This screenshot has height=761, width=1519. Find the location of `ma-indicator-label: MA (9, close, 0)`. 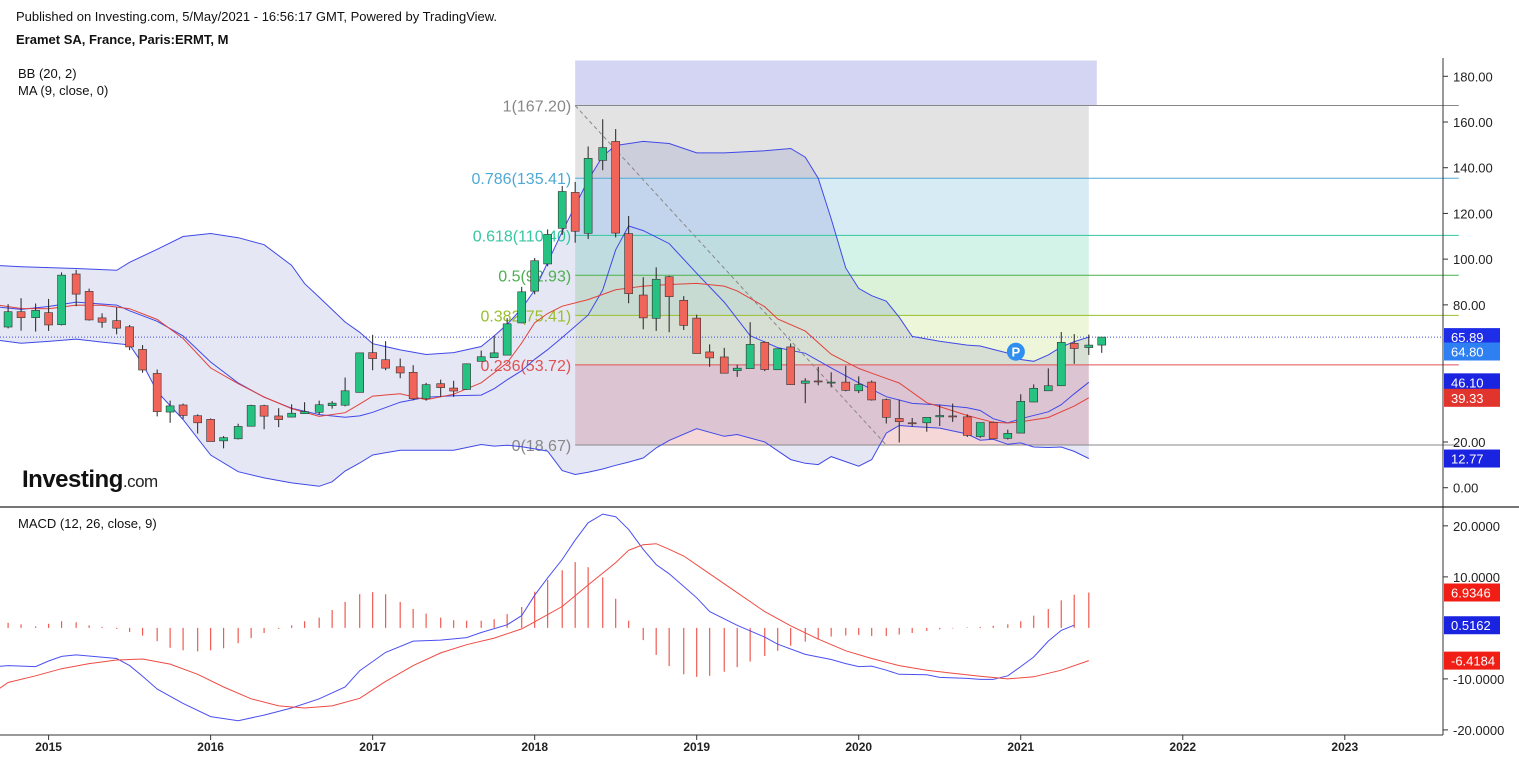

ma-indicator-label: MA (9, close, 0) is located at coordinates (63, 90).